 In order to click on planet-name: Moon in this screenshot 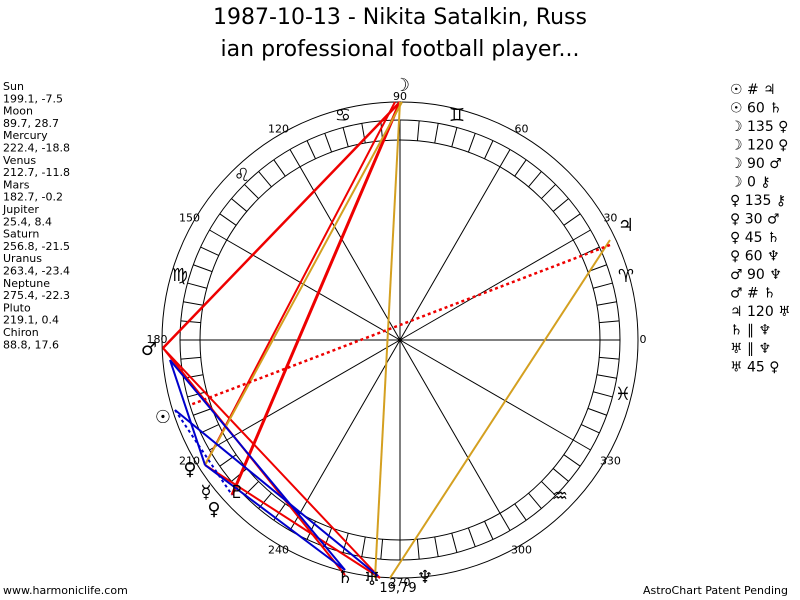, I will do `click(18, 111)`.